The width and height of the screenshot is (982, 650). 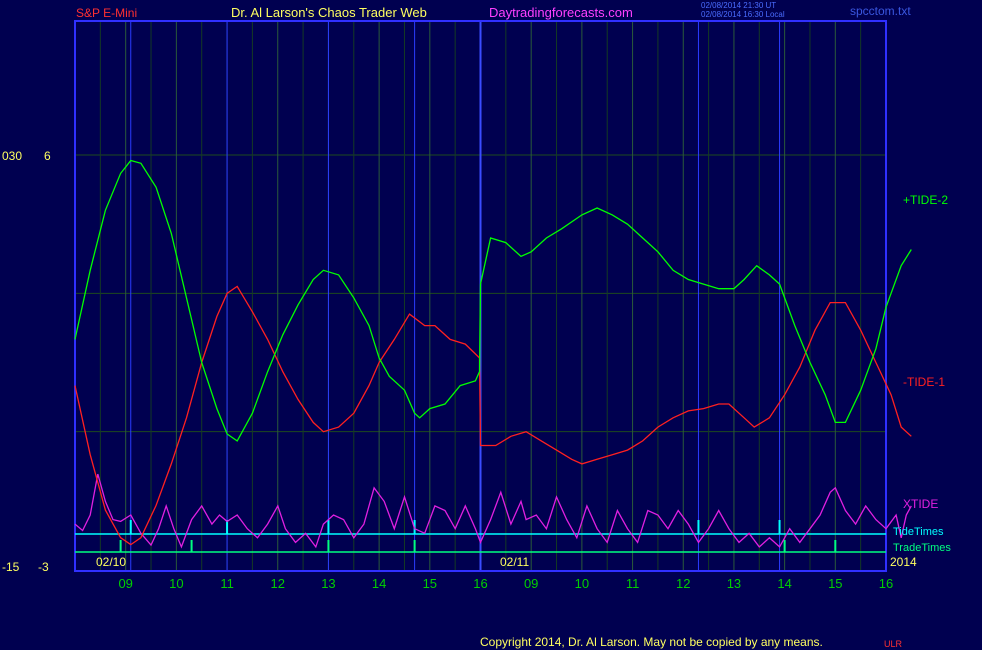 I want to click on timestamp-local: 02/08/2014 16:30 Local, so click(x=743, y=14).